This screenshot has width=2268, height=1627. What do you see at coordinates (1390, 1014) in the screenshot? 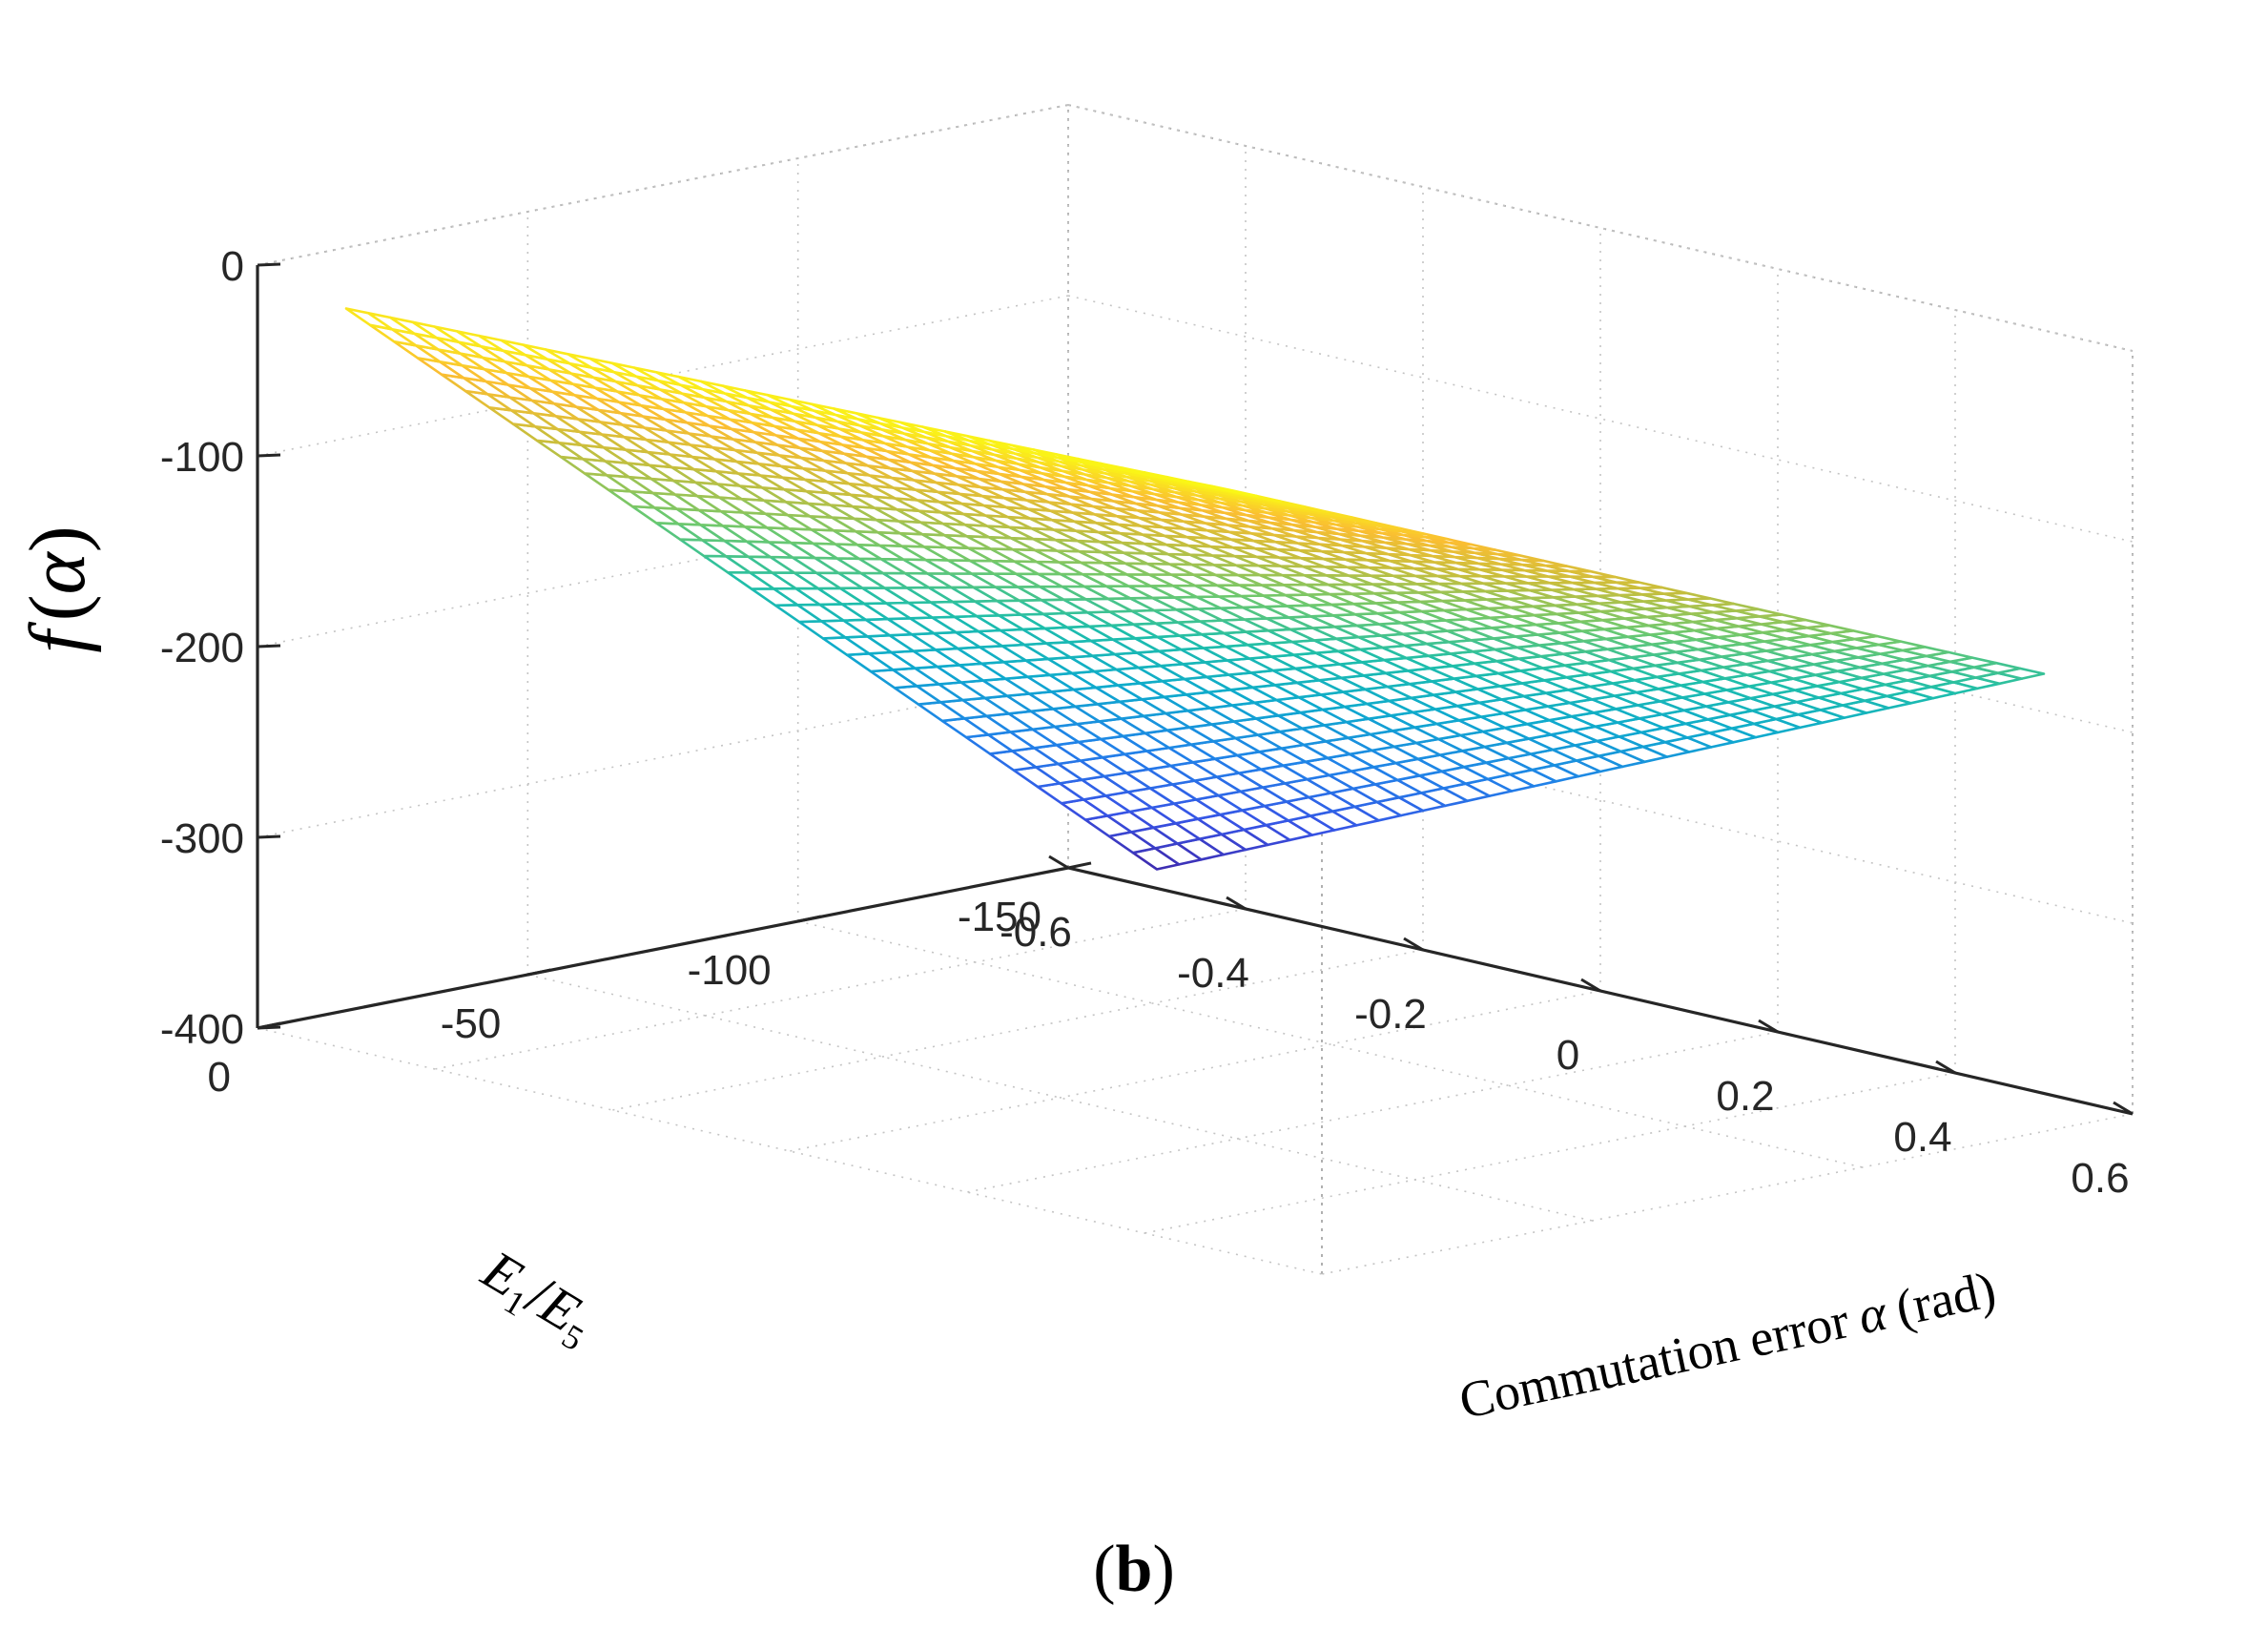
I see `x-tick-label: -0.2` at bounding box center [1390, 1014].